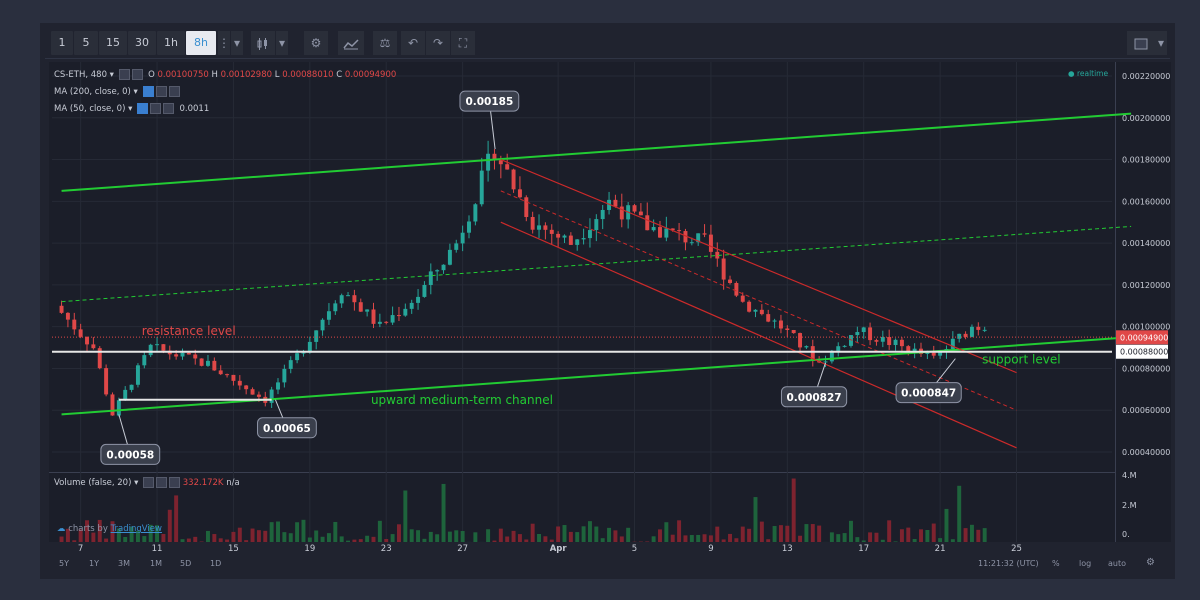 Image resolution: width=1200 pixels, height=600 pixels. I want to click on realtime-indicator: ● realtime, so click(1088, 73).